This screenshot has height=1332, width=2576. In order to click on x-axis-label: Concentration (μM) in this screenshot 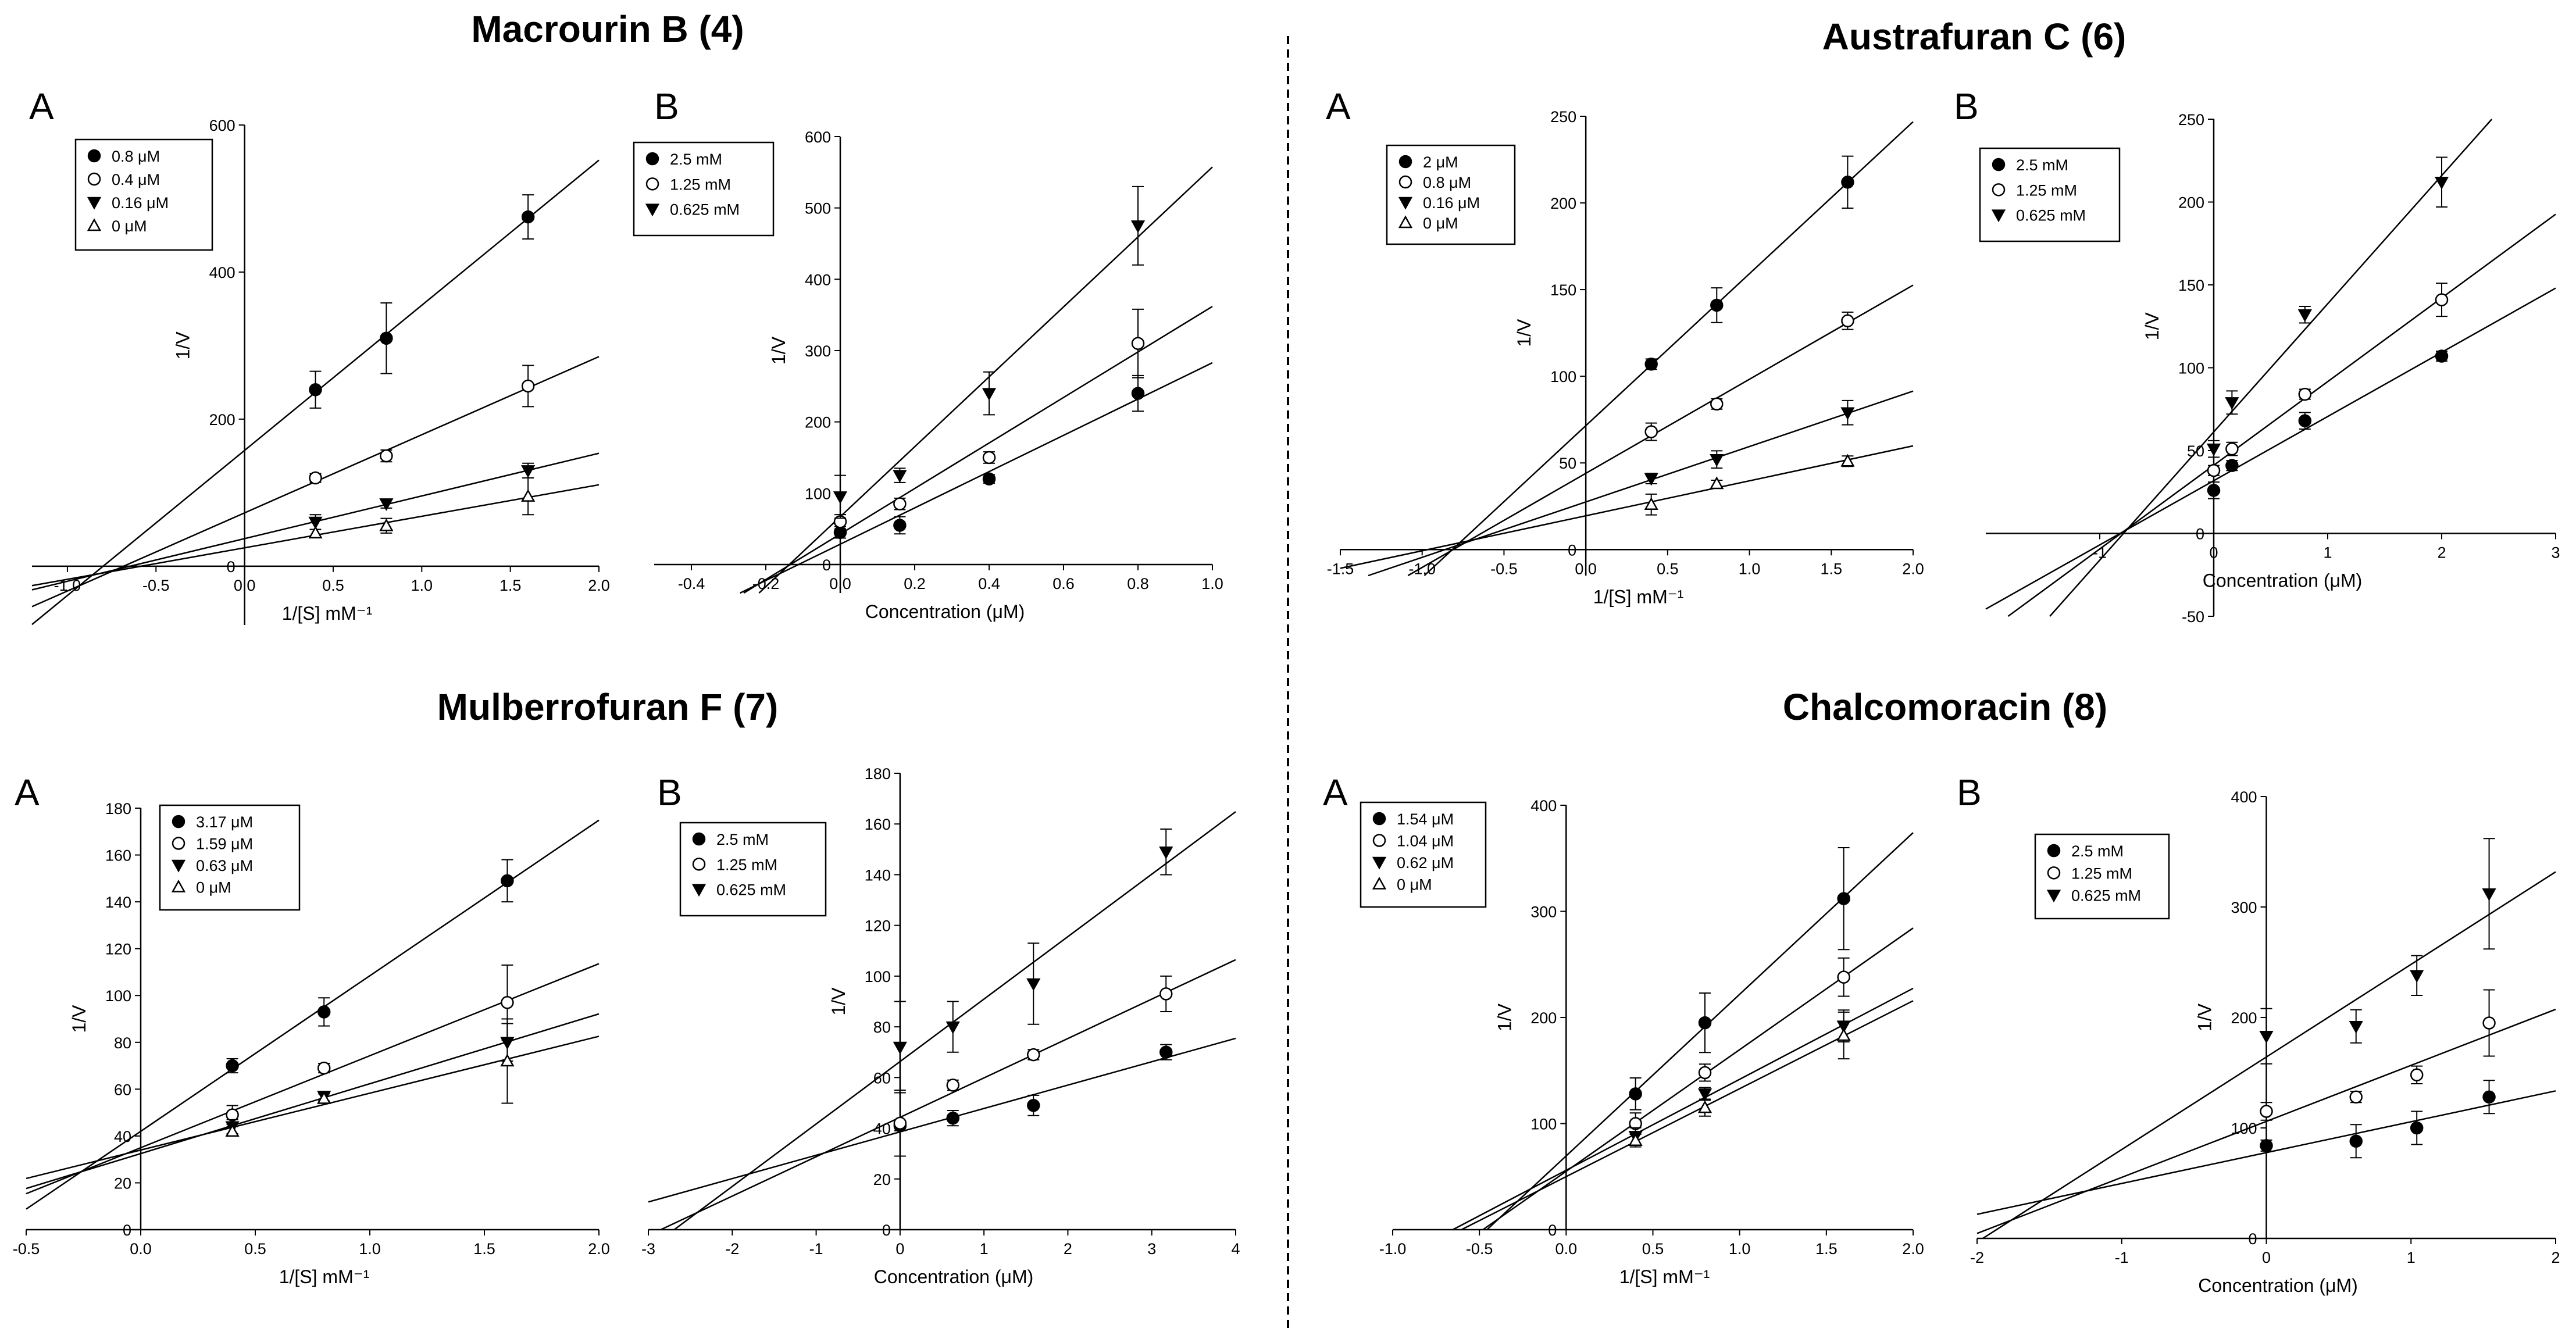, I will do `click(945, 611)`.